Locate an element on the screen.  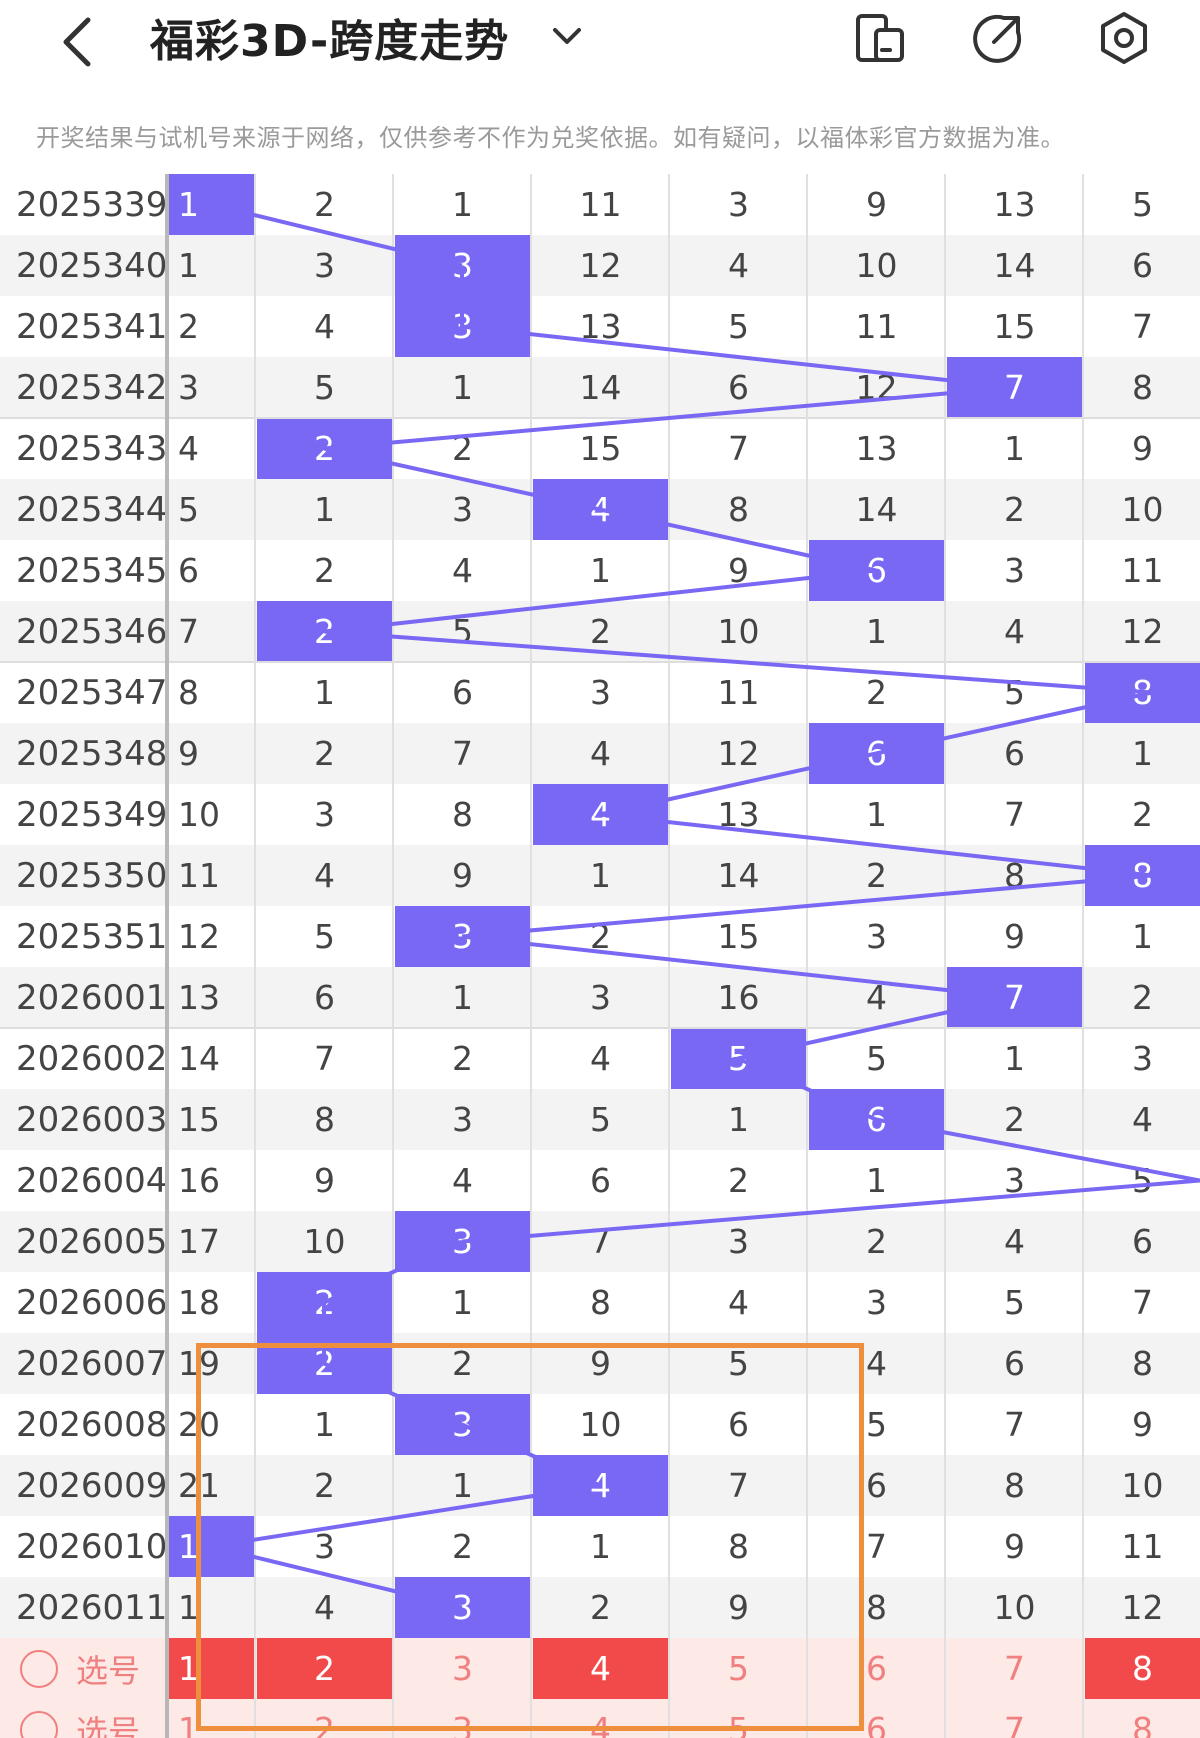
omission-cell: 14 is located at coordinates (738, 875).